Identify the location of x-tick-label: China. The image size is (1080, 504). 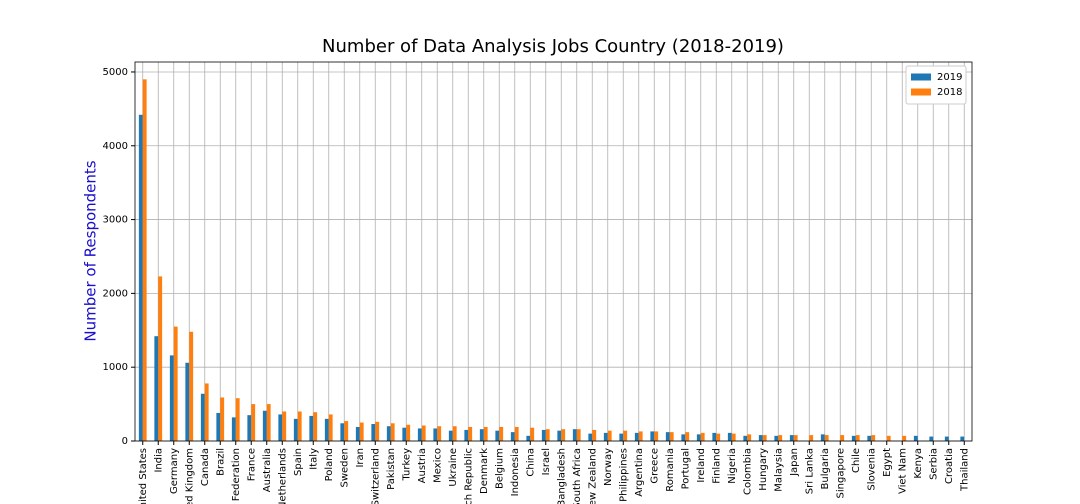
(530, 462).